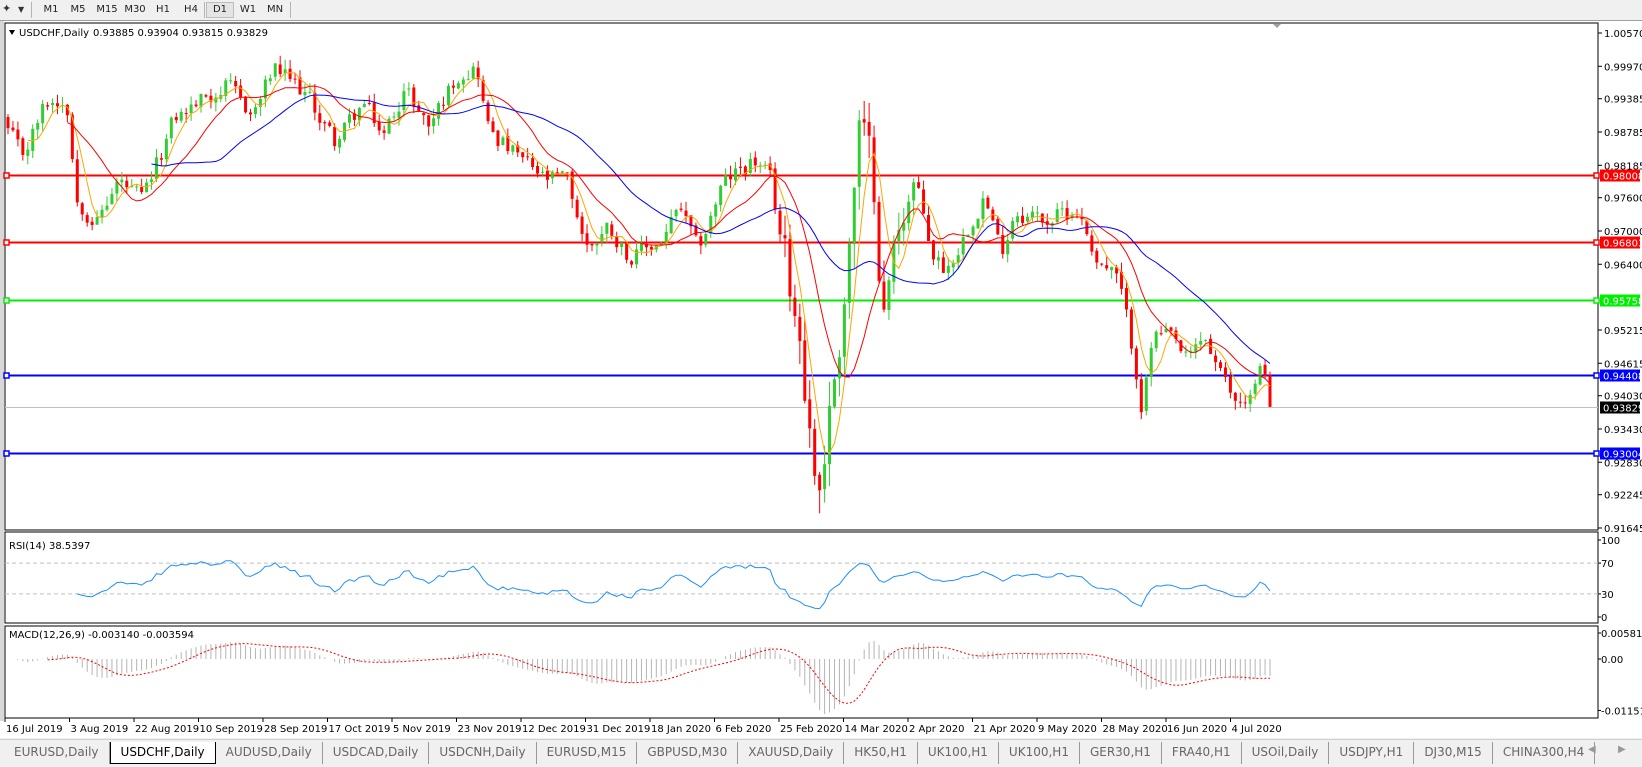  I want to click on timeframe-h1: H1, so click(163, 9).